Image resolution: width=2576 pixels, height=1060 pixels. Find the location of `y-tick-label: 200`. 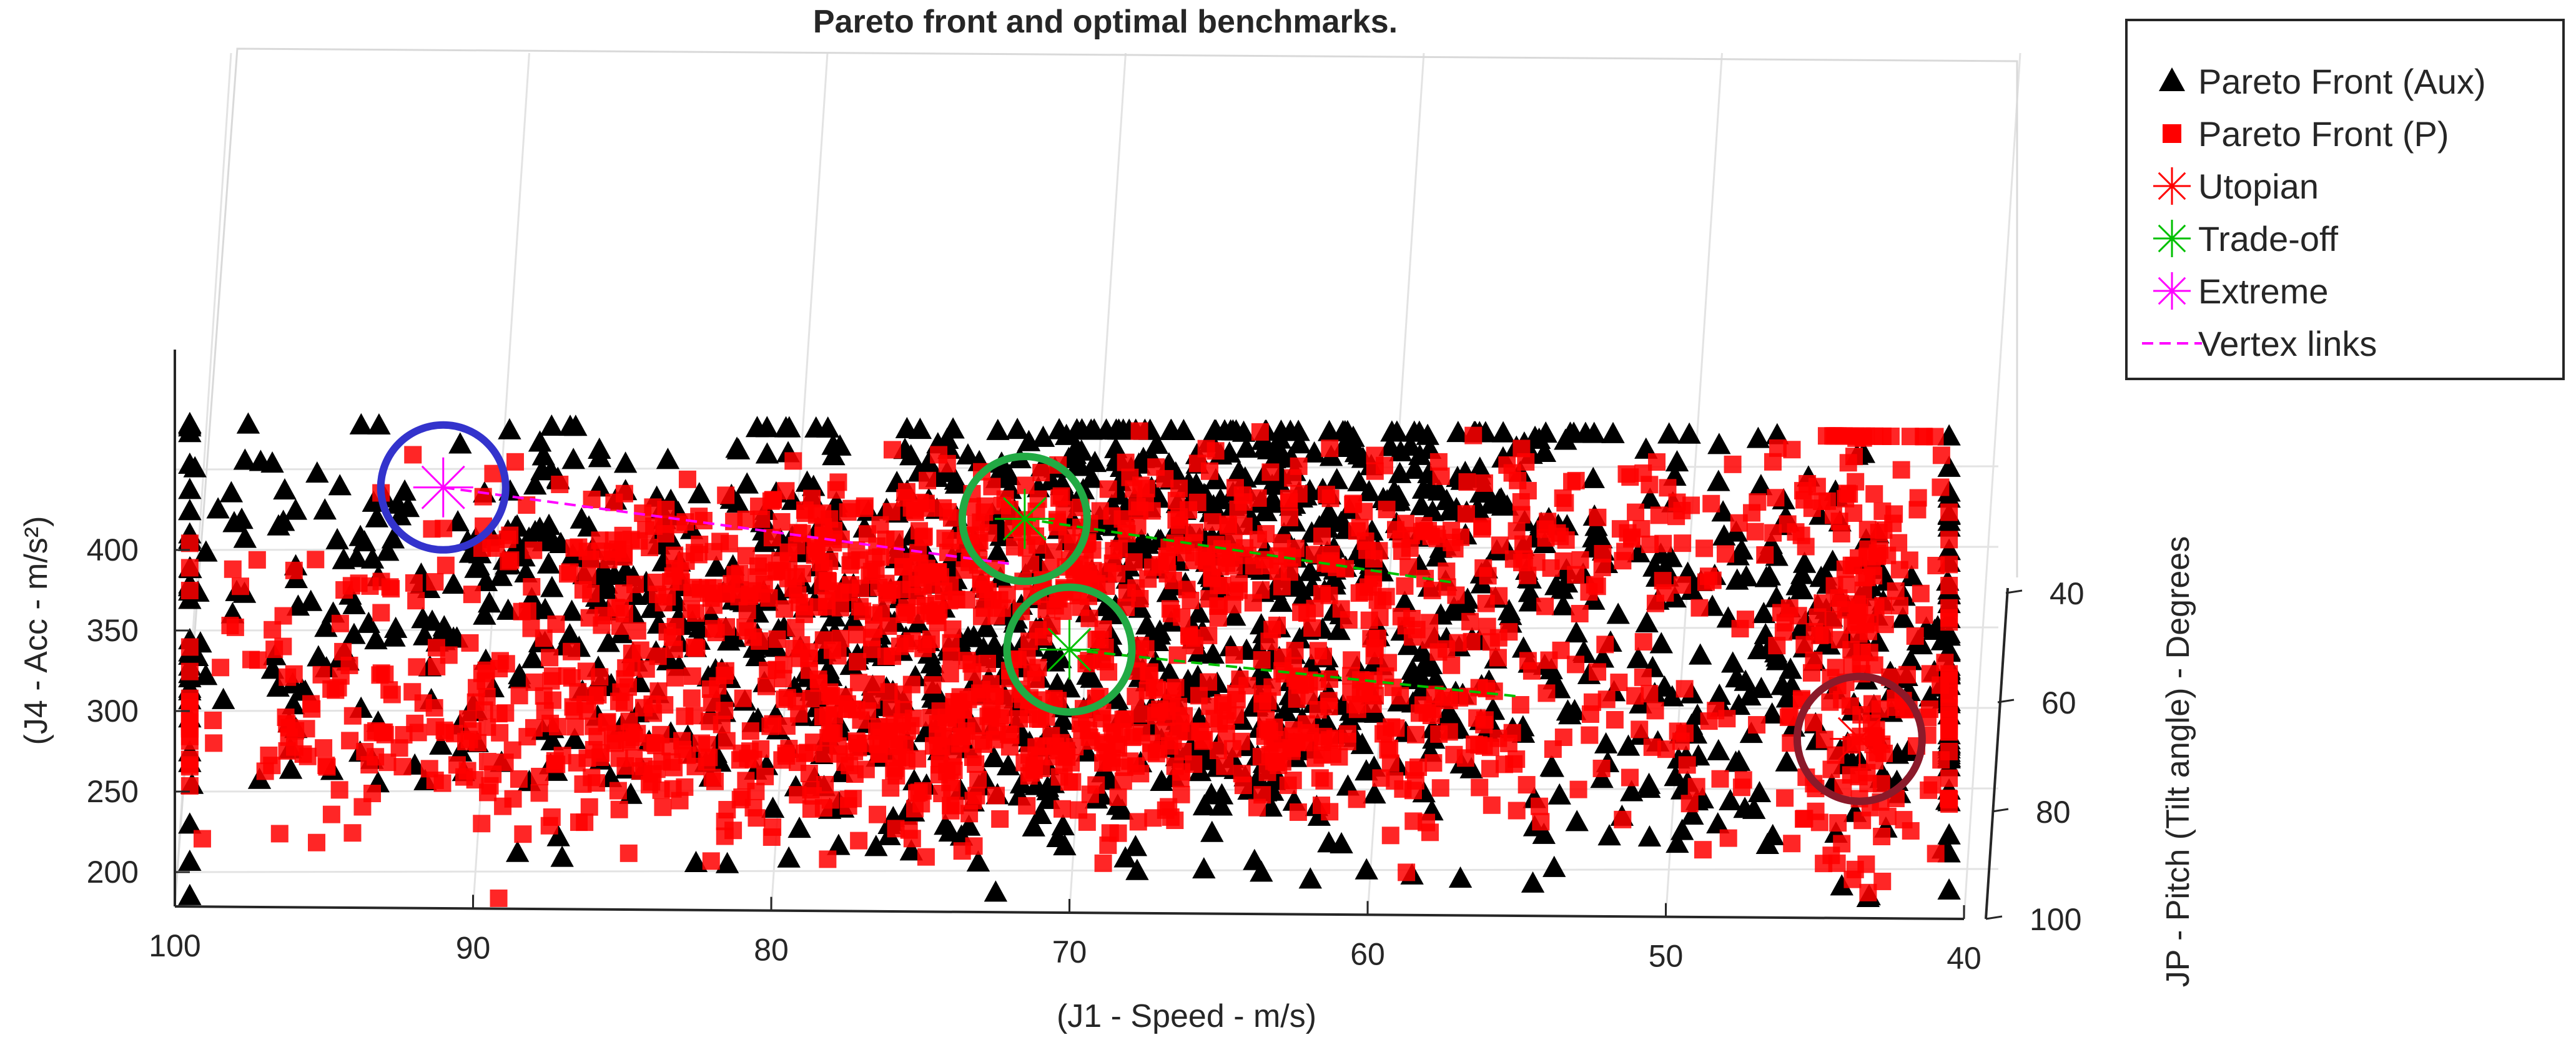

y-tick-label: 200 is located at coordinates (113, 872).